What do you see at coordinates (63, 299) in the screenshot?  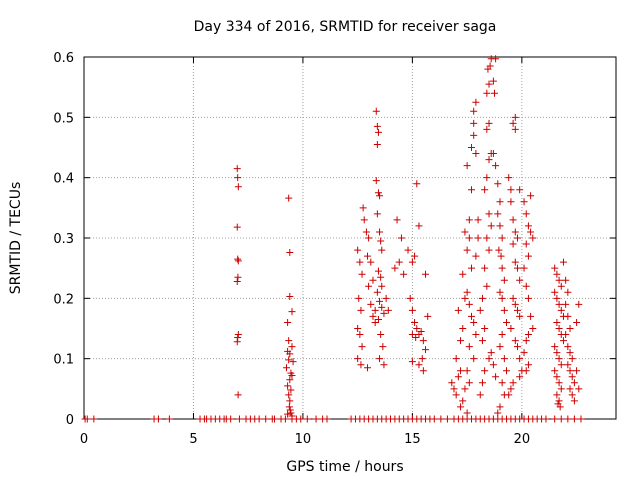 I see `y-tick-label: 0.2` at bounding box center [63, 299].